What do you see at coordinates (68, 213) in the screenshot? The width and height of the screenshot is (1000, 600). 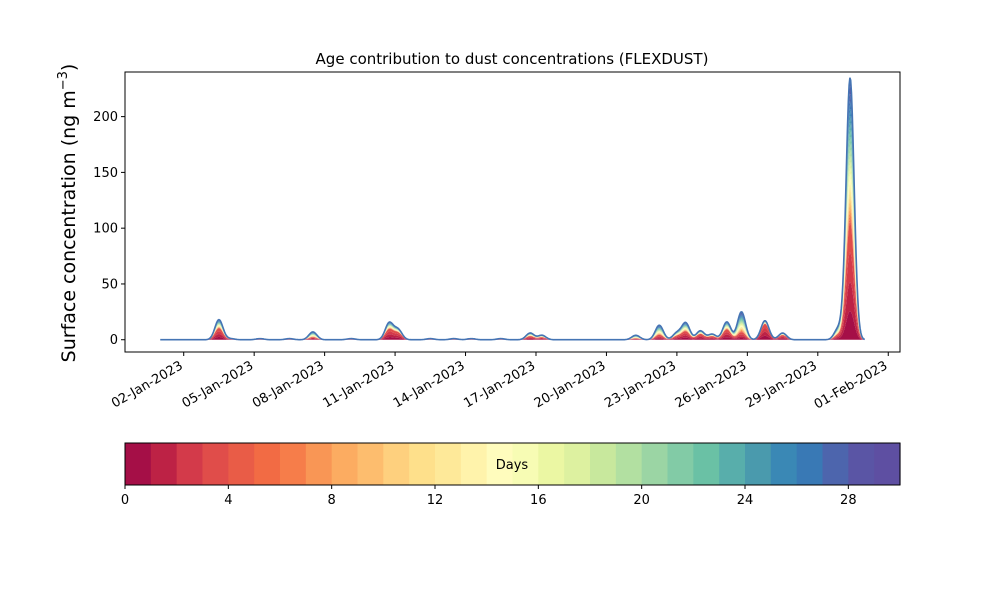 I see `y-axis-label: Surface concentration (ng m−3)` at bounding box center [68, 213].